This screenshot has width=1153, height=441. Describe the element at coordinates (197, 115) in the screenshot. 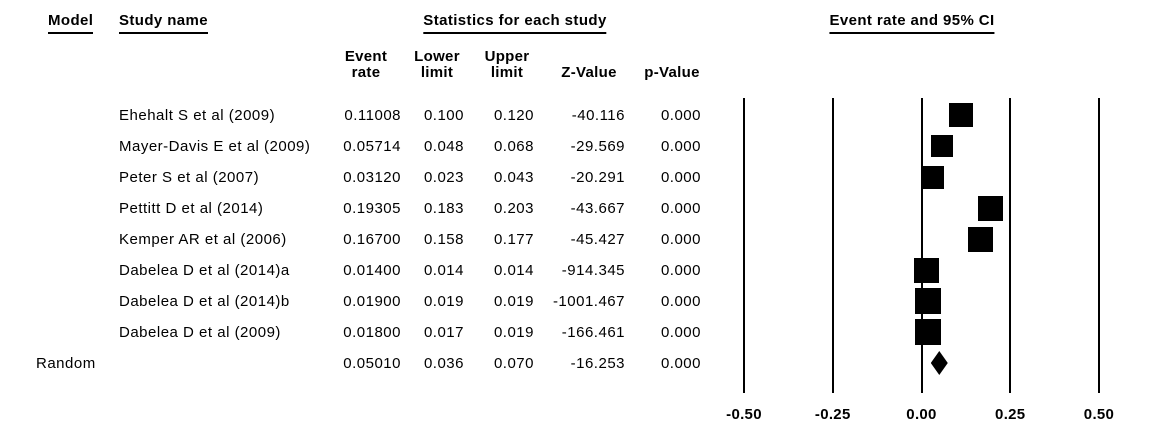

I see `study-name: Ehehalt S et al (2009)` at that location.